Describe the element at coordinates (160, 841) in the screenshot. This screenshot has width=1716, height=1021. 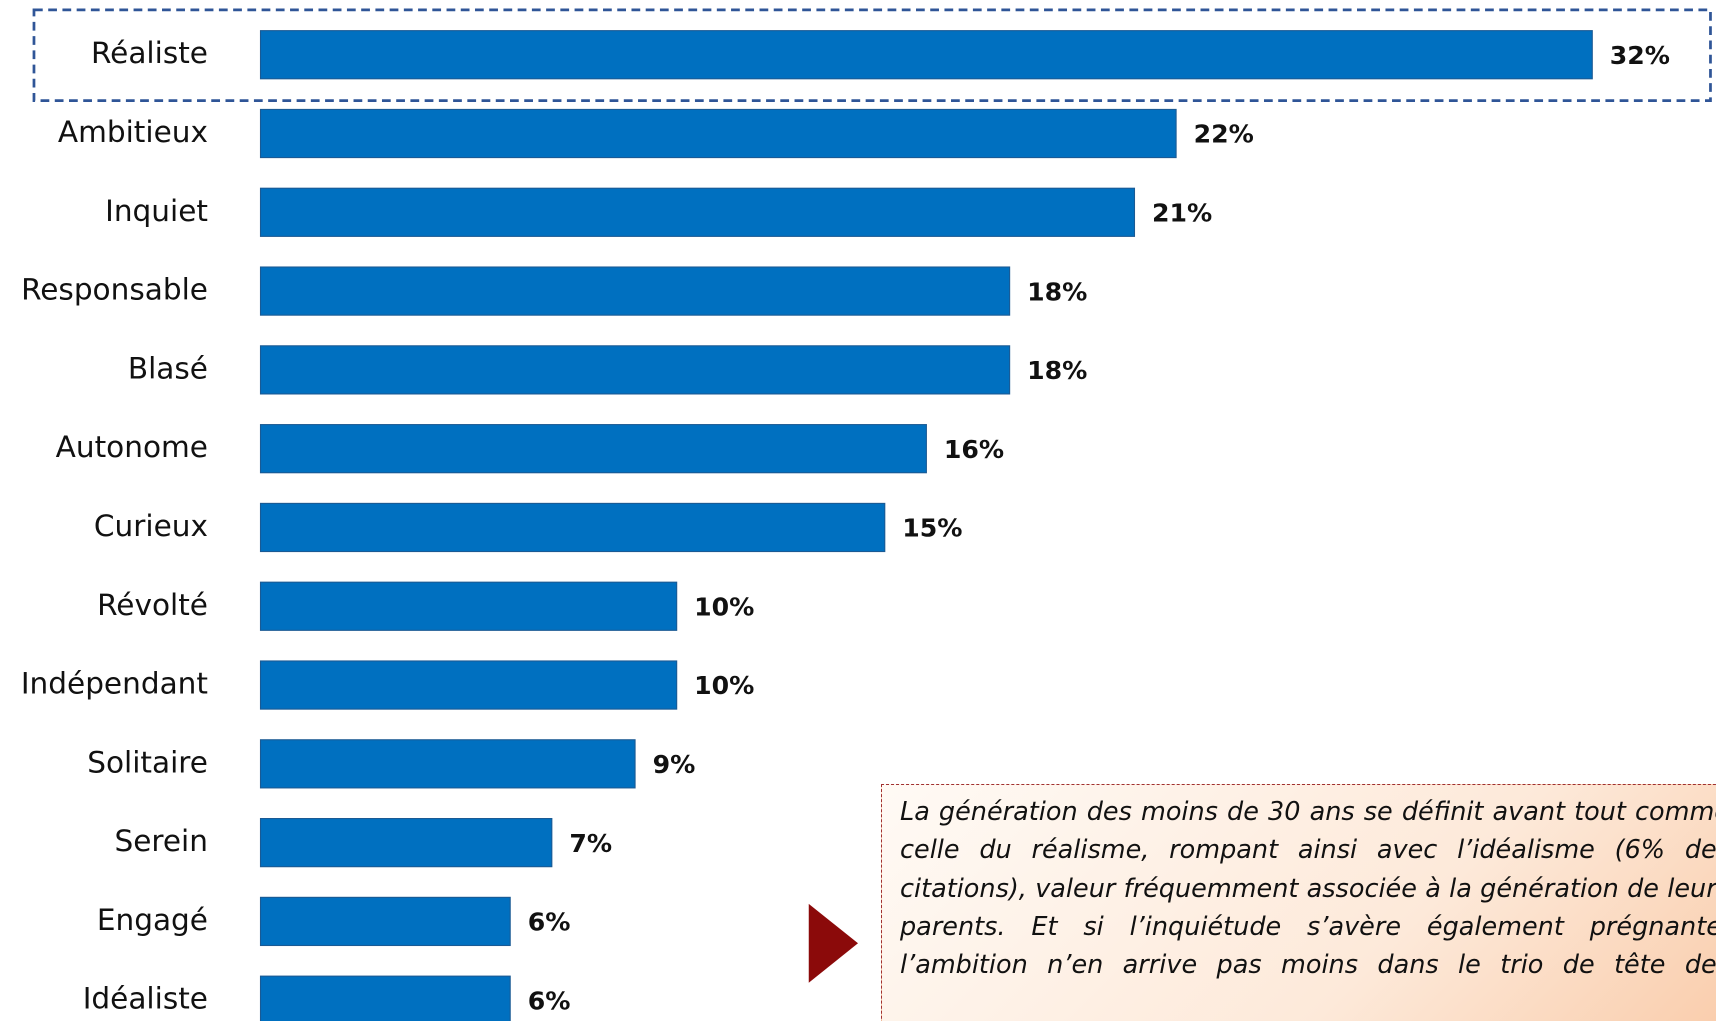
I see `category-label: Serein` at that location.